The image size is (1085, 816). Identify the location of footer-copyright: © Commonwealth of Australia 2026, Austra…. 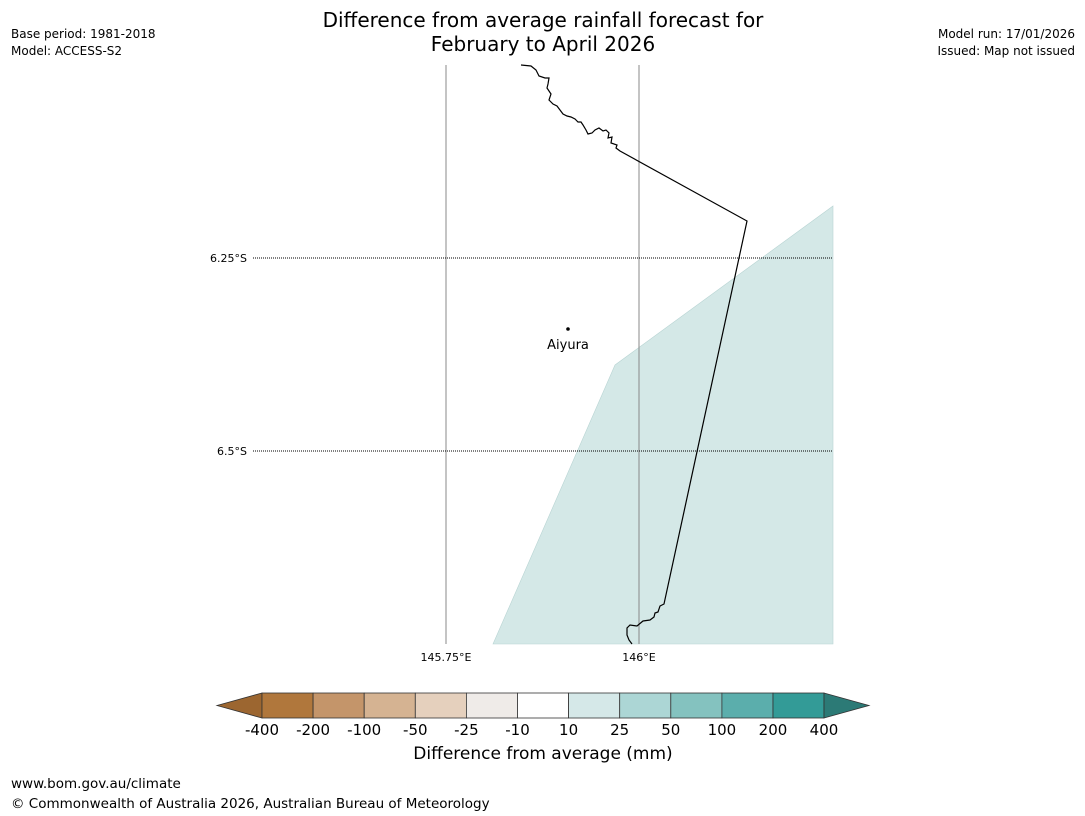
(250, 804).